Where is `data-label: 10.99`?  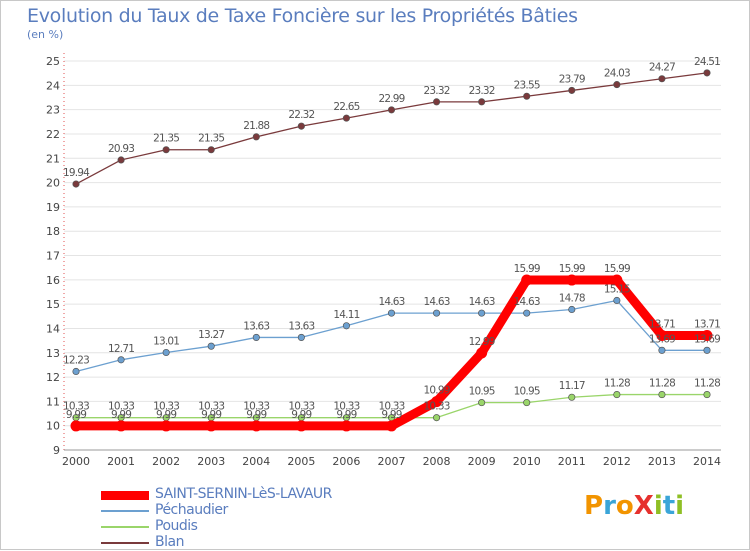 data-label: 10.99 is located at coordinates (437, 391).